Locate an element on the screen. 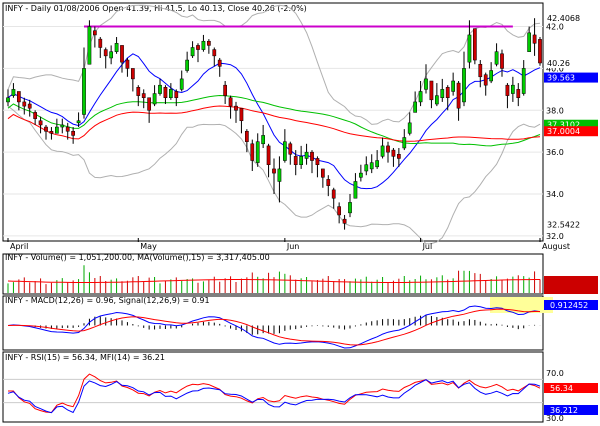  mfi-value-text: 36.212 is located at coordinates (564, 410).